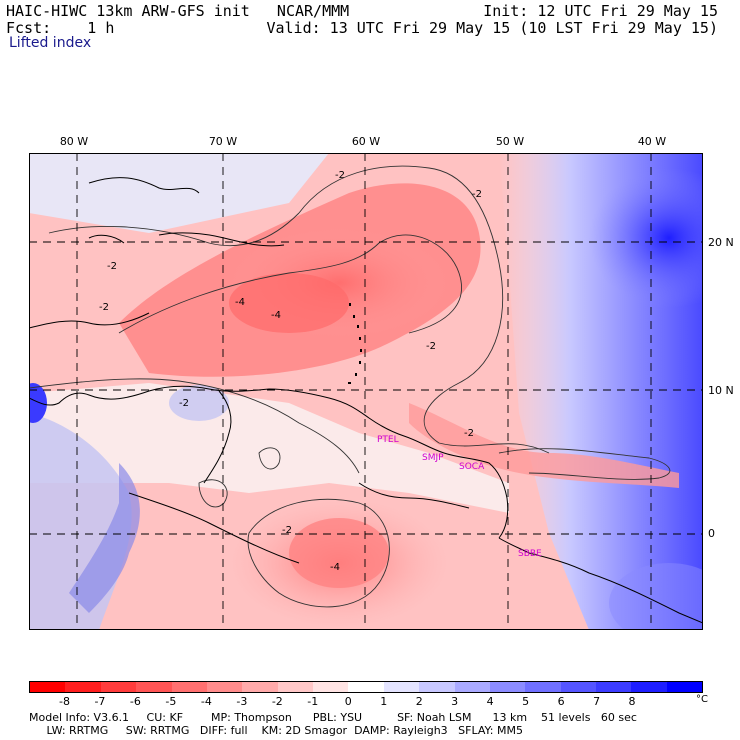 This screenshot has height=740, width=740. Describe the element at coordinates (711, 533) in the screenshot. I see `lat-label: 0` at that location.